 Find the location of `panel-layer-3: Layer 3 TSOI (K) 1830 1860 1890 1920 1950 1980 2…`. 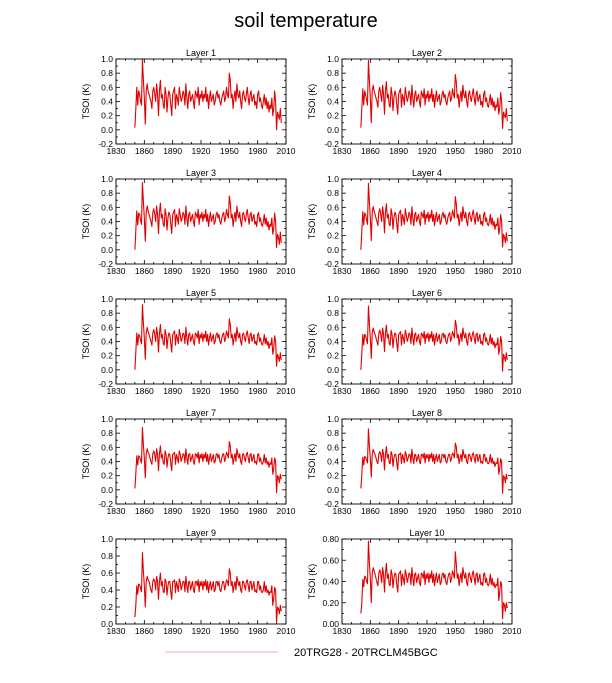

panel-layer-3: Layer 3 TSOI (K) 1830 1860 1890 1920 1950 1980 2… is located at coordinates (188, 222).